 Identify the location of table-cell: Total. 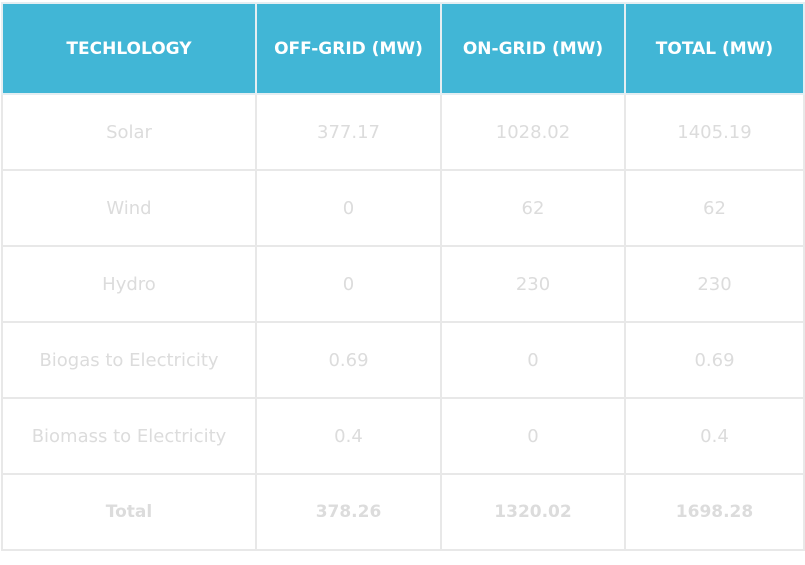
(129, 512).